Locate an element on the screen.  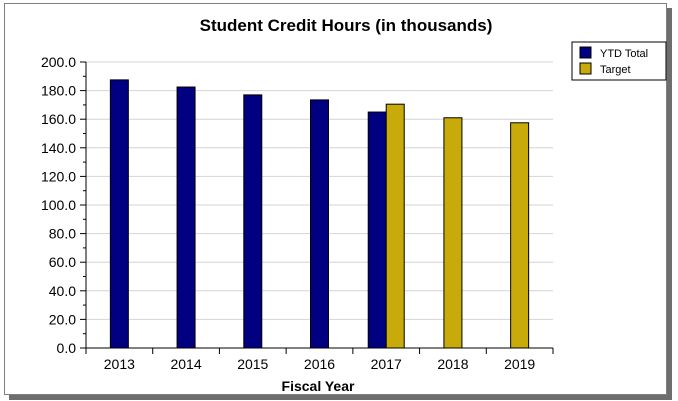
x-tick-label: 2015 is located at coordinates (252, 364).